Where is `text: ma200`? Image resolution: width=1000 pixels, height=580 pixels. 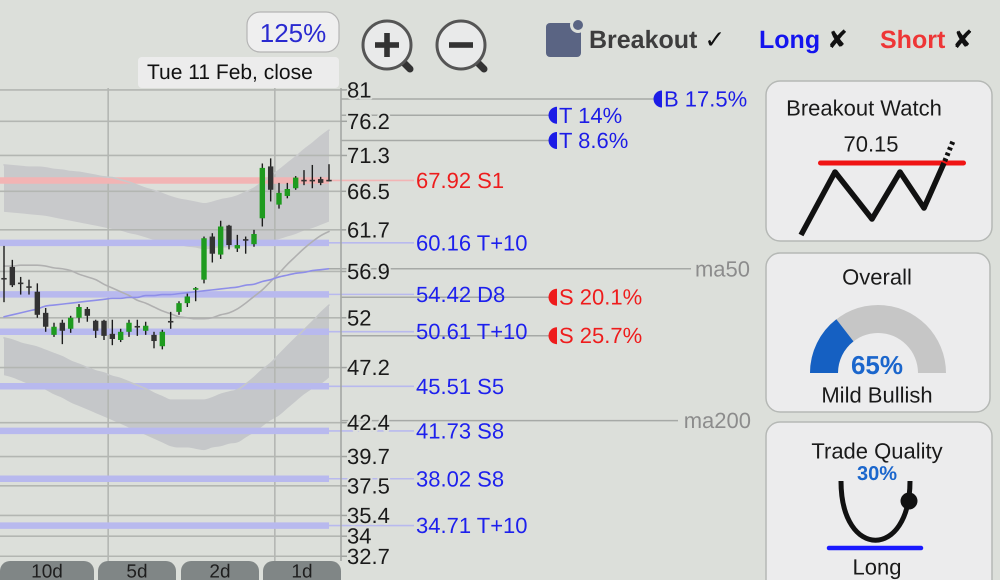
text: ma200 is located at coordinates (717, 421).